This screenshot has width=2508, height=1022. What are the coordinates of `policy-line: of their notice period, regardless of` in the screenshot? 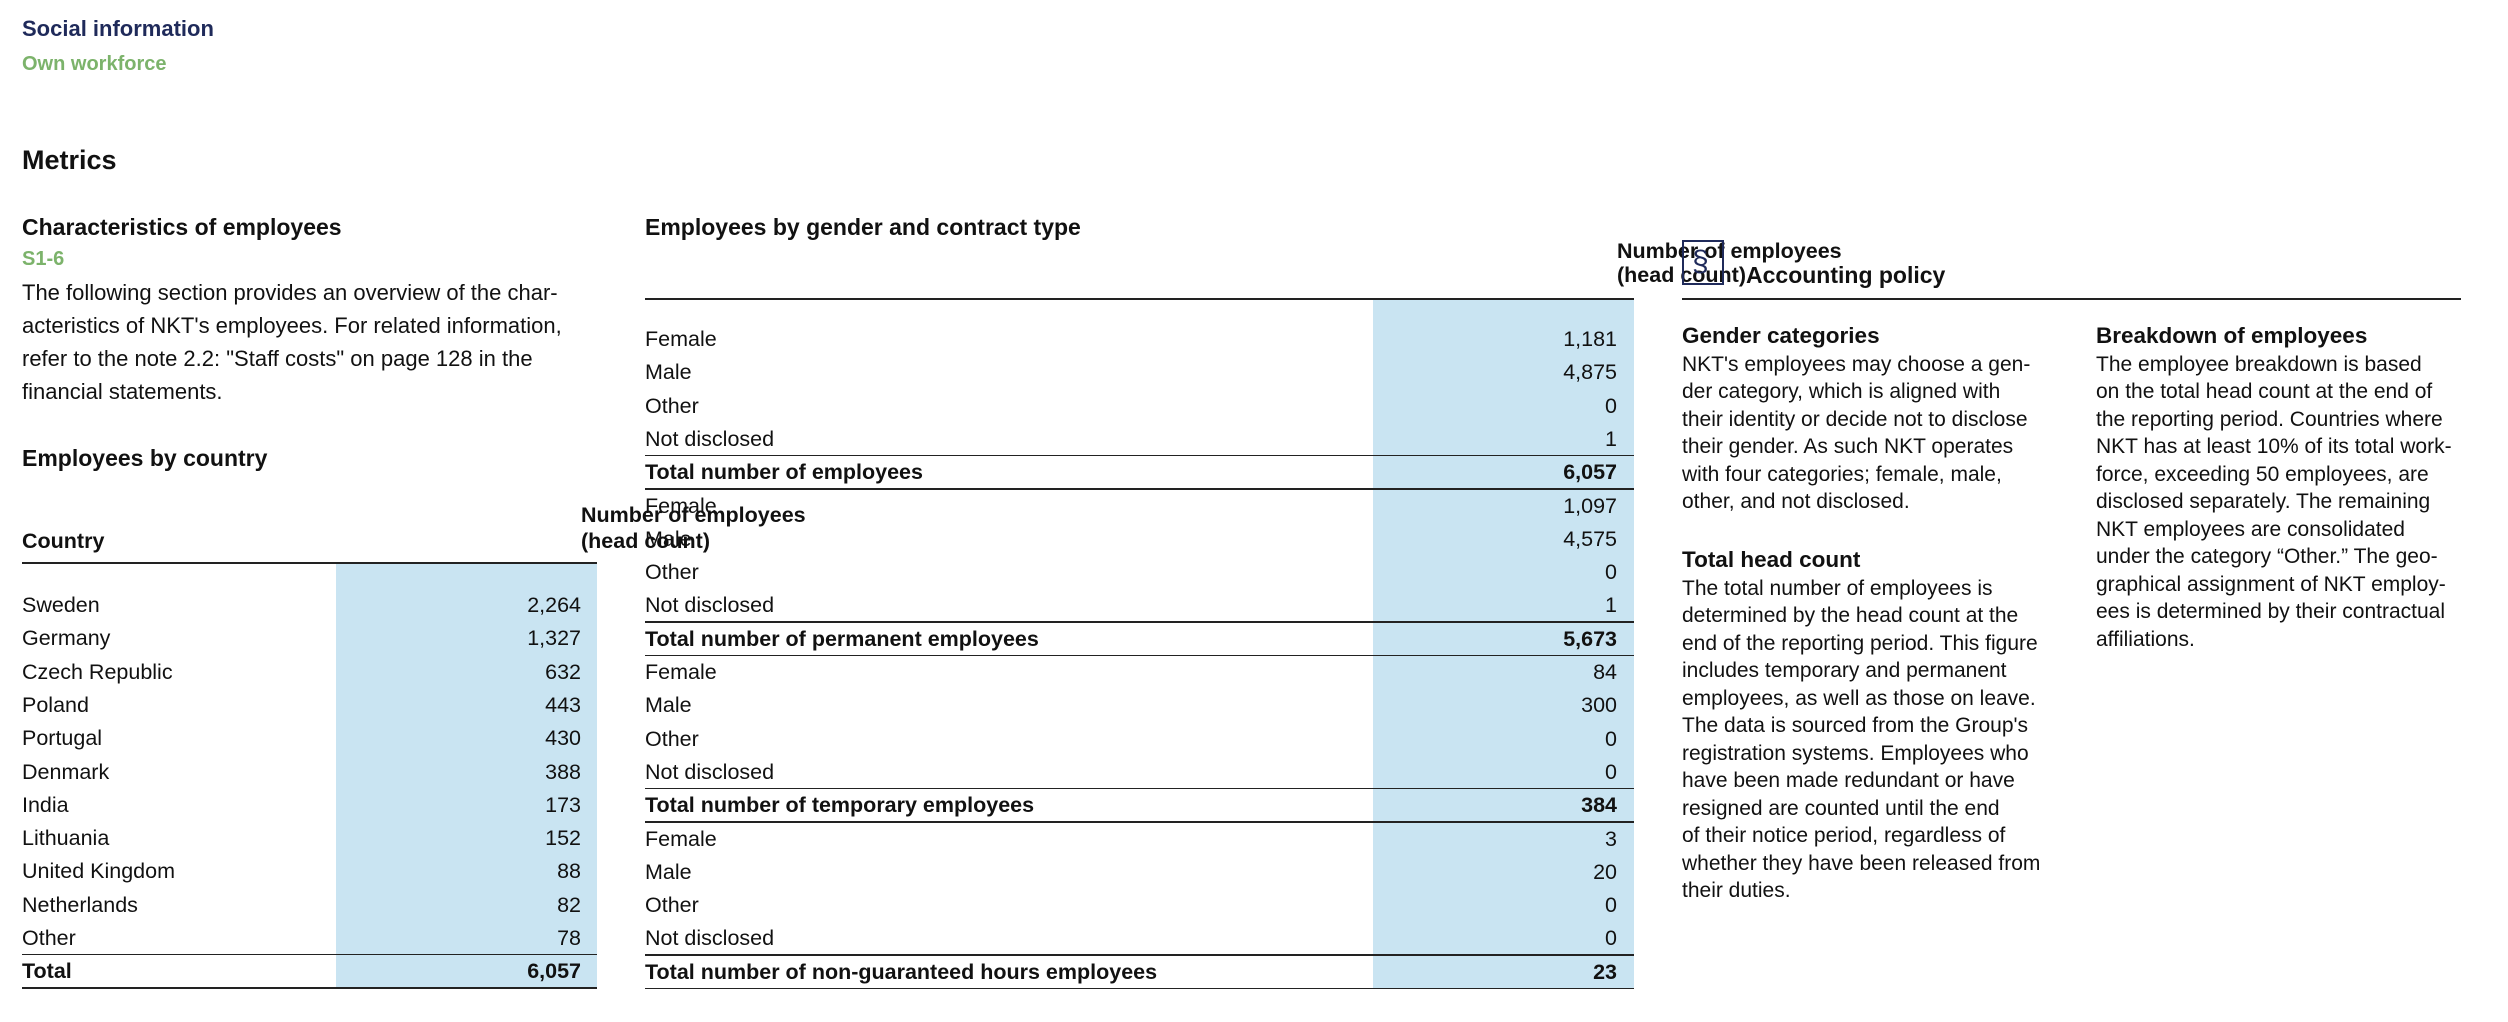 It's located at (1844, 835).